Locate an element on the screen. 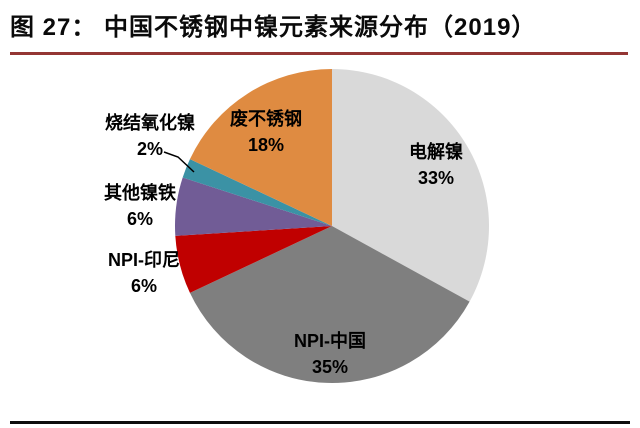 The image size is (640, 428). title-rule is located at coordinates (319, 53).